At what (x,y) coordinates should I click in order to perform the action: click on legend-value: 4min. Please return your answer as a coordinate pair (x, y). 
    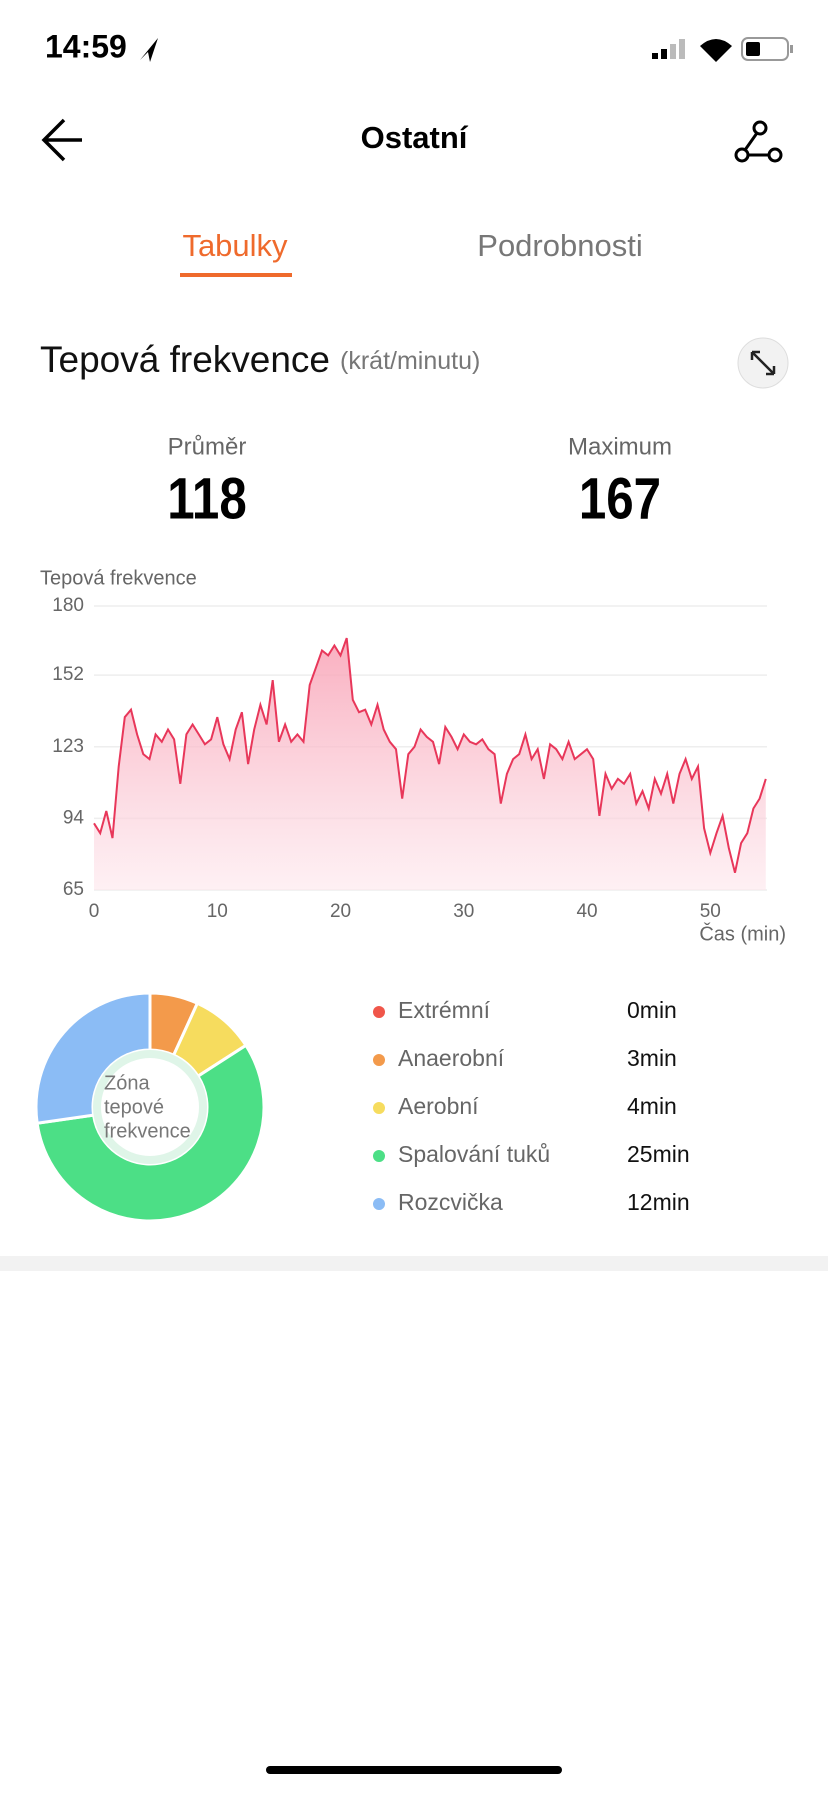
    Looking at the image, I should click on (652, 1106).